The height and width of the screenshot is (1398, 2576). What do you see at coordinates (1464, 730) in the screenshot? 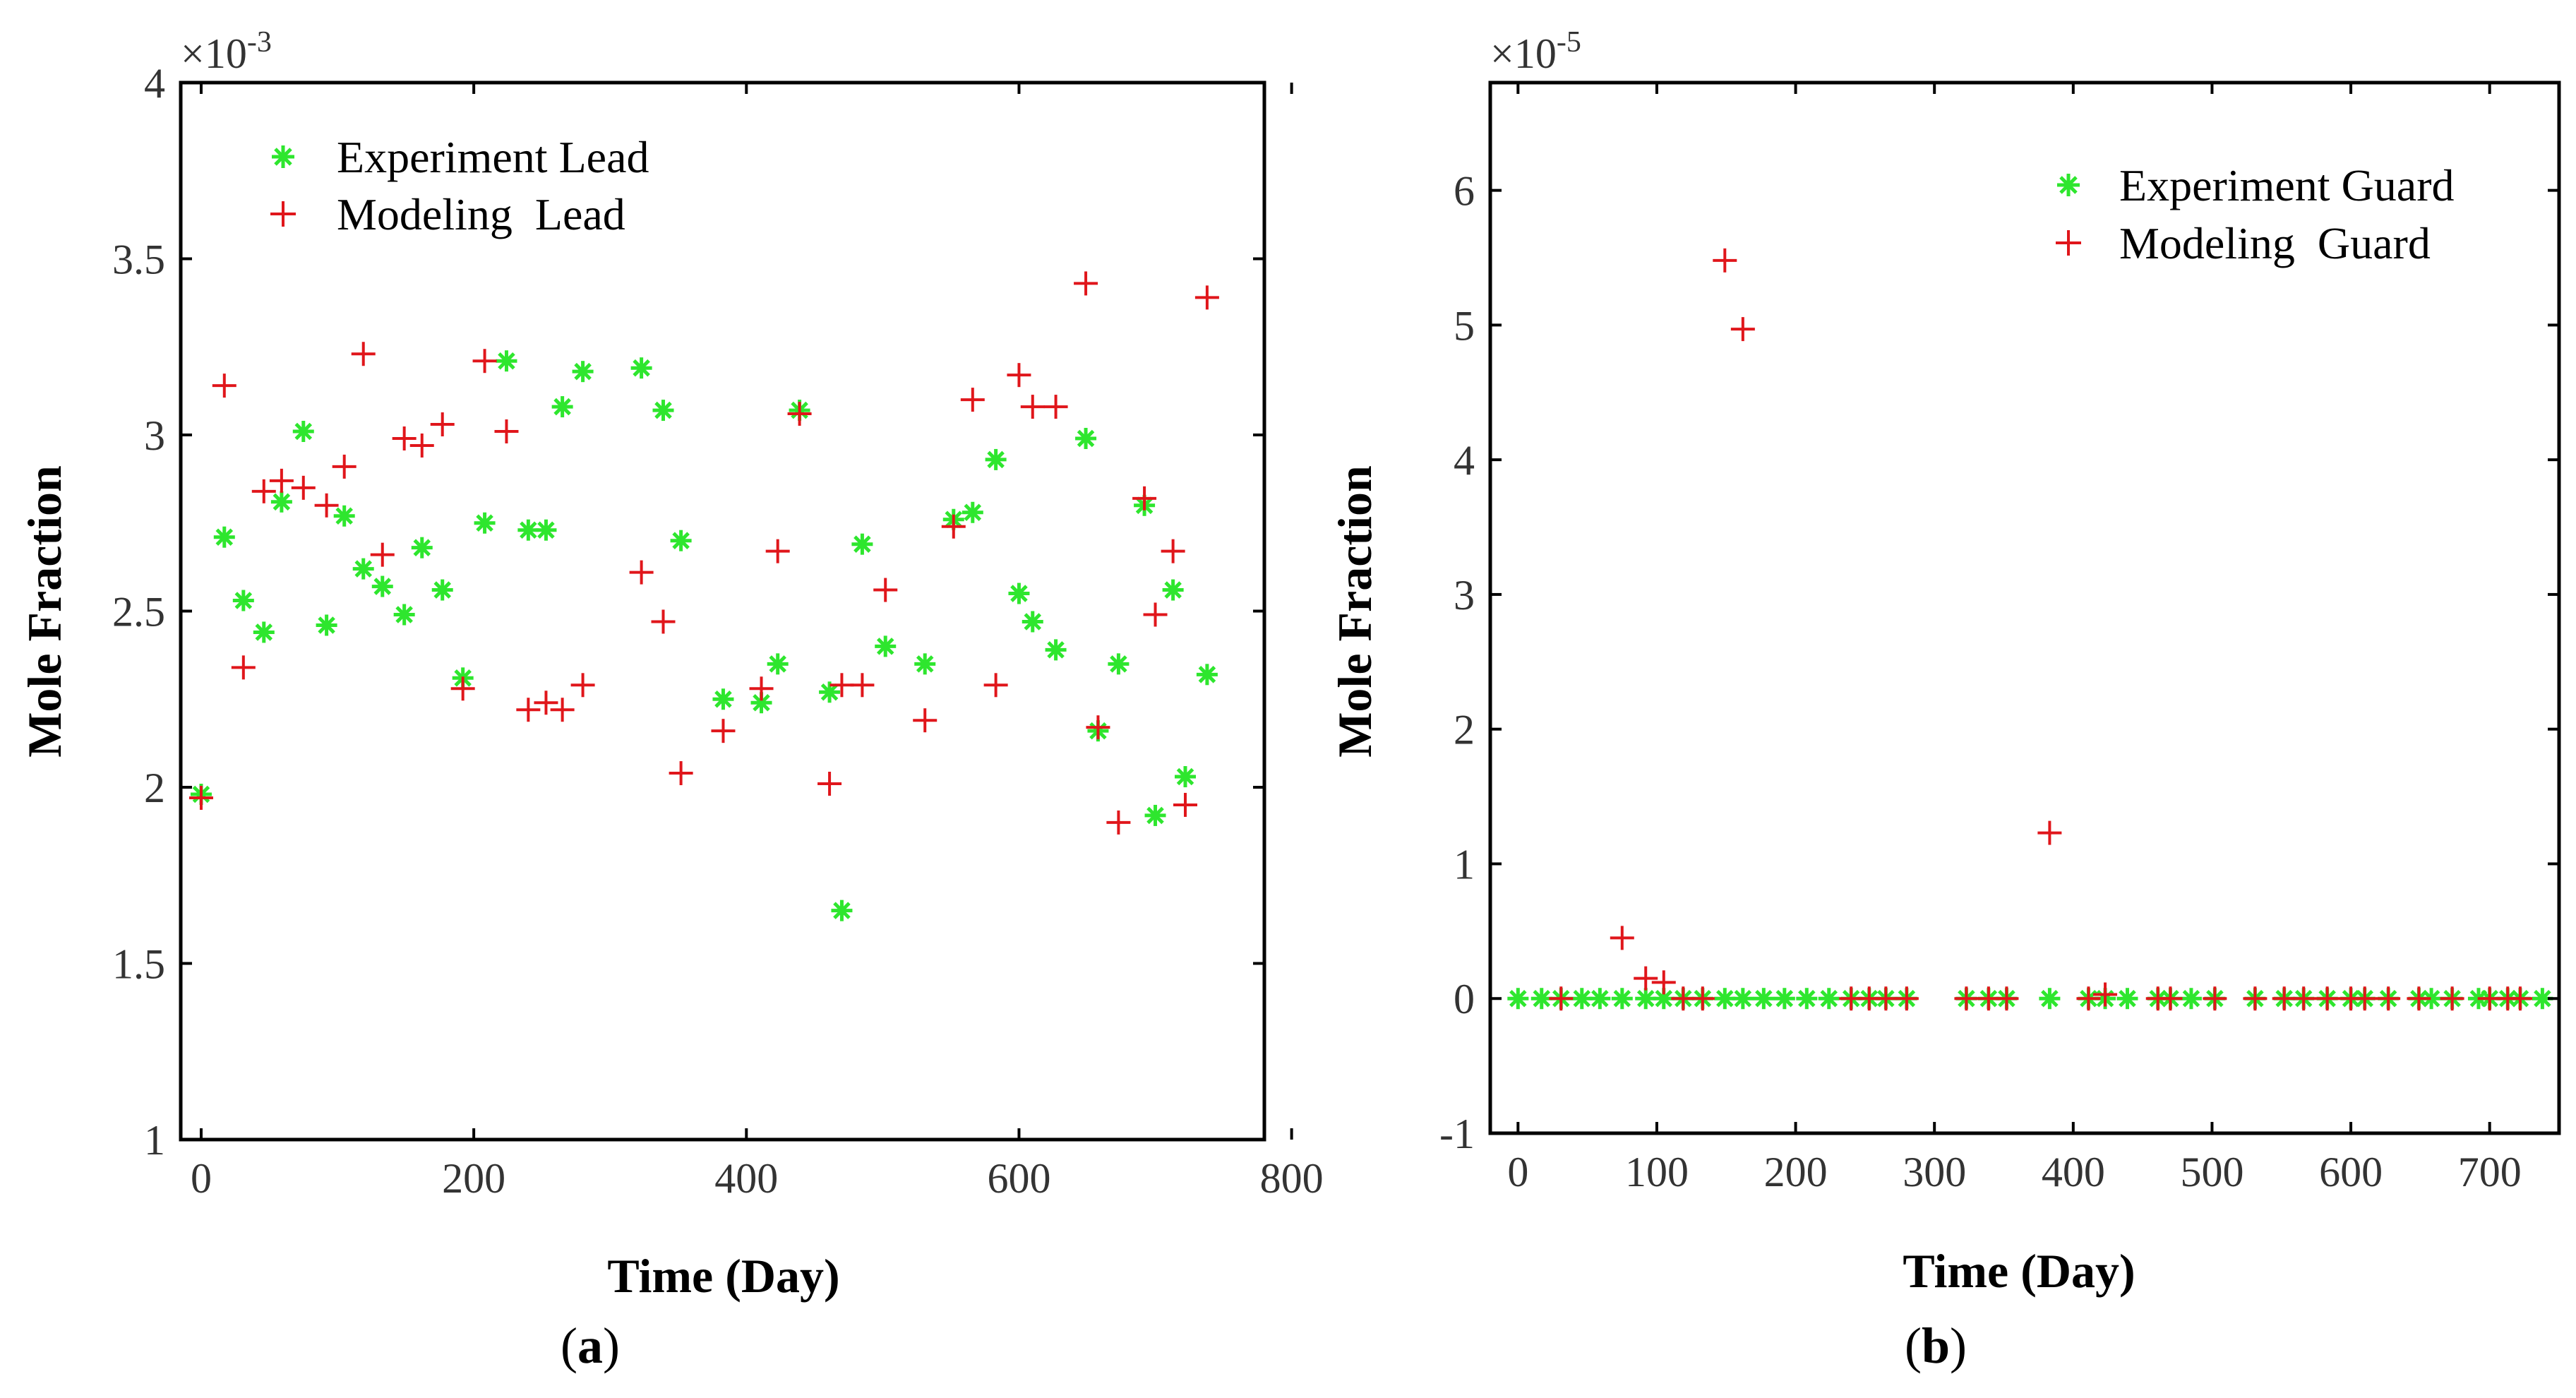
I see `panel-b-y-tick-label: 2` at bounding box center [1464, 730].